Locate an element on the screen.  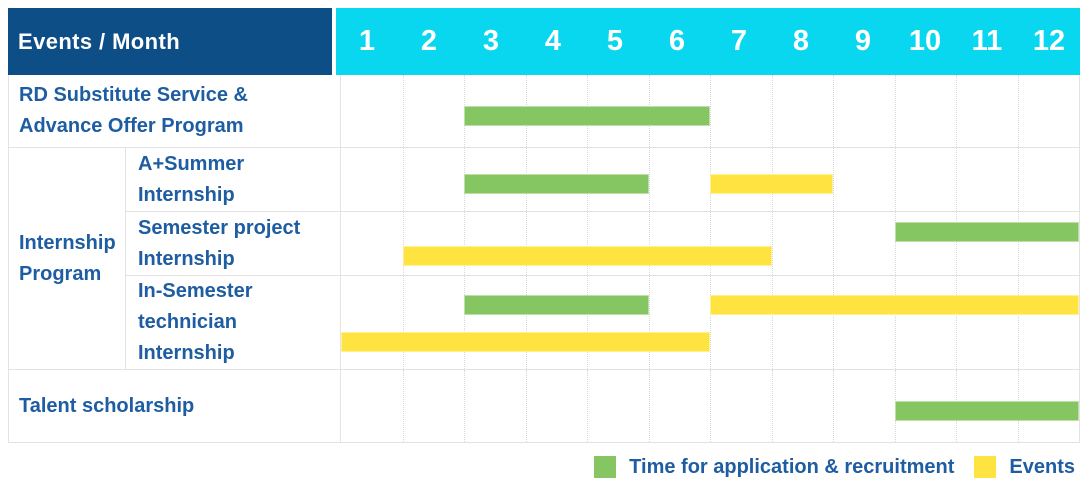
month-header-1: 1 is located at coordinates (367, 41).